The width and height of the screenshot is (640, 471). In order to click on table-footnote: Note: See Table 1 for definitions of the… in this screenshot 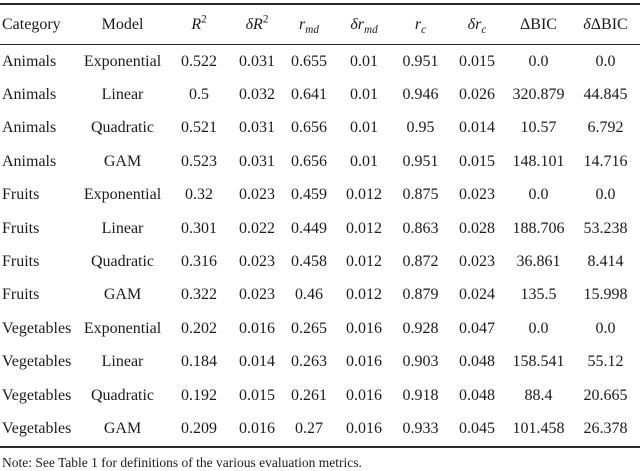, I will do `click(182, 462)`.